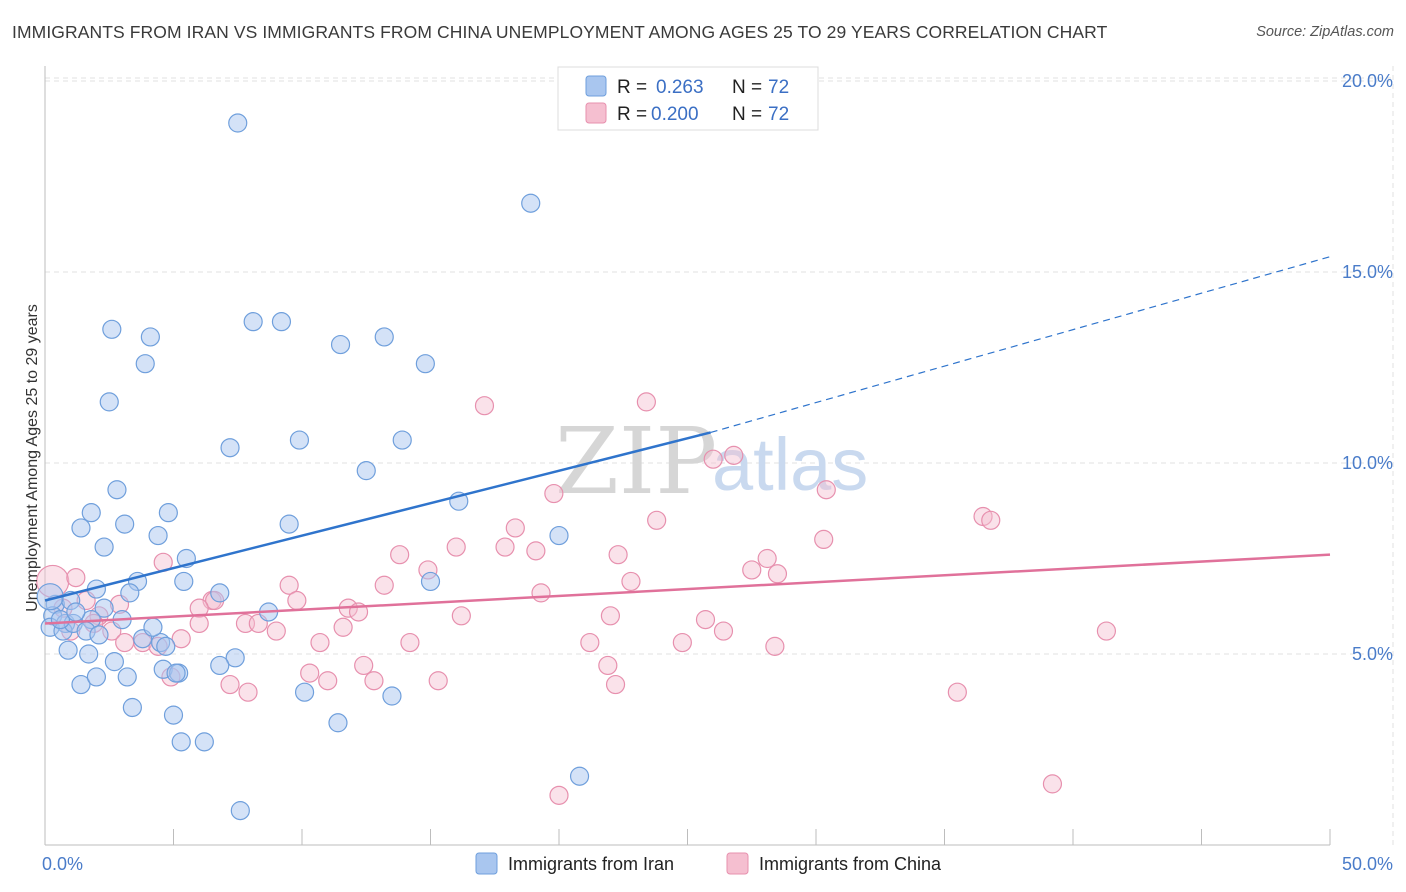  What do you see at coordinates (688, 98) in the screenshot?
I see `legend: R = 0.263 N = 72 R = 0.200 N = 72` at bounding box center [688, 98].